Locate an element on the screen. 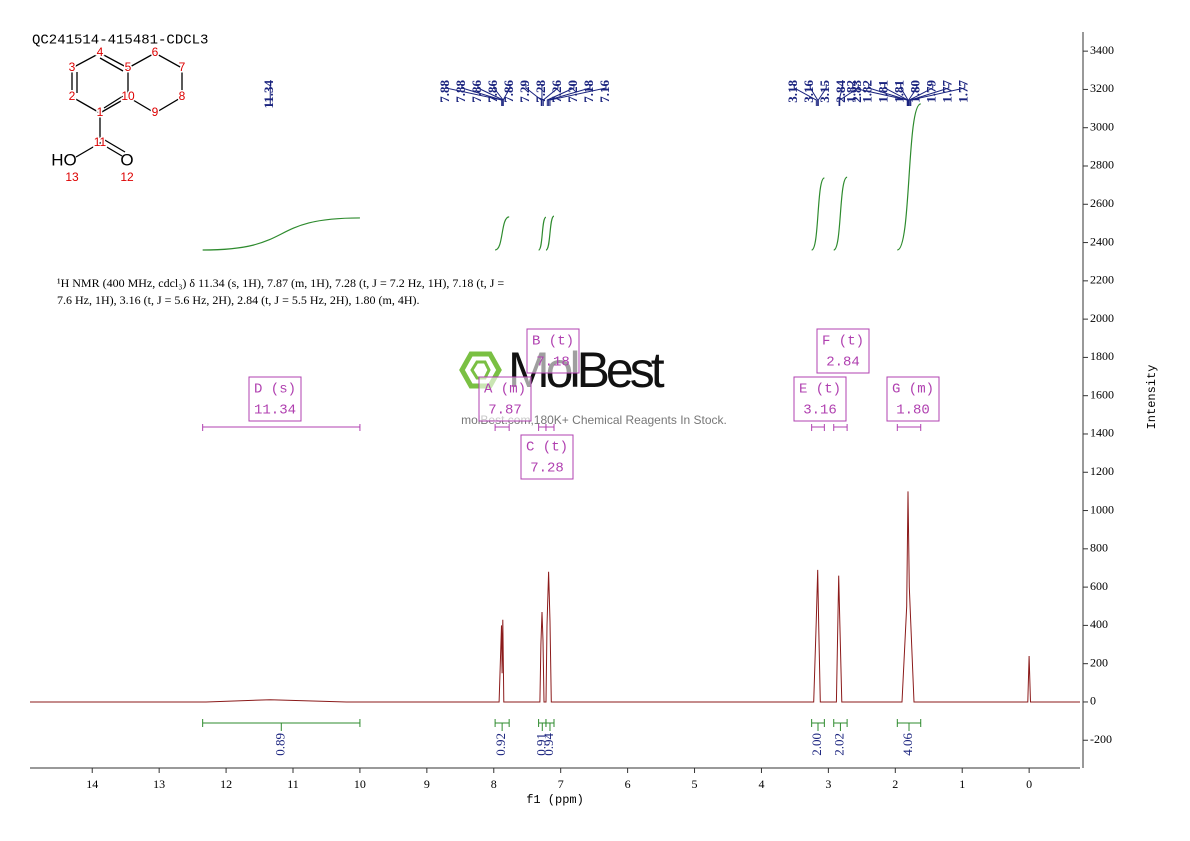 The width and height of the screenshot is (1190, 841). multiplet-shift: 7.18 is located at coordinates (553, 363).